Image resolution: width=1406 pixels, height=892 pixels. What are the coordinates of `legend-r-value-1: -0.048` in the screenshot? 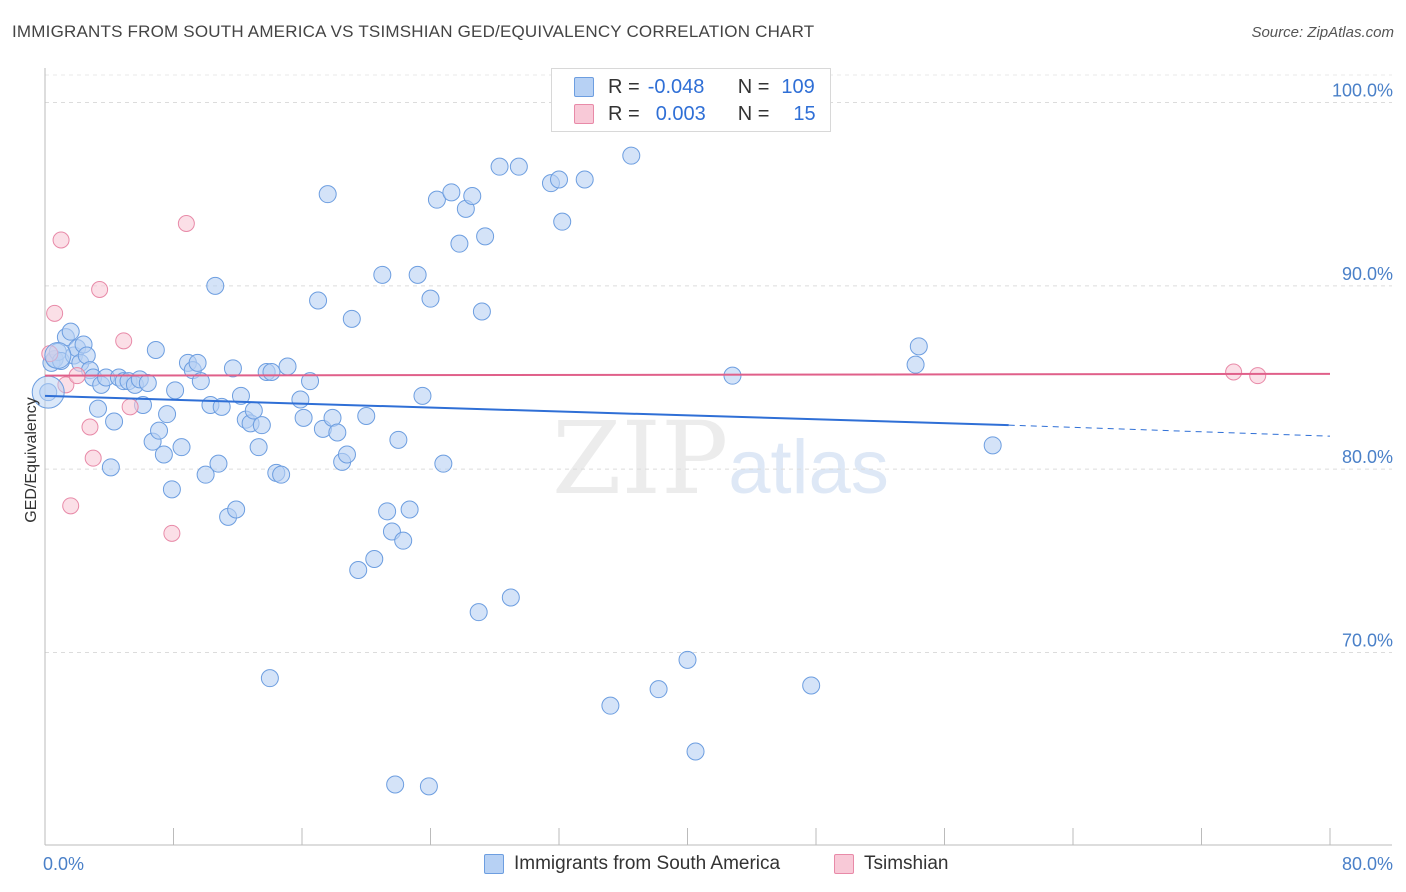 It's located at (676, 86).